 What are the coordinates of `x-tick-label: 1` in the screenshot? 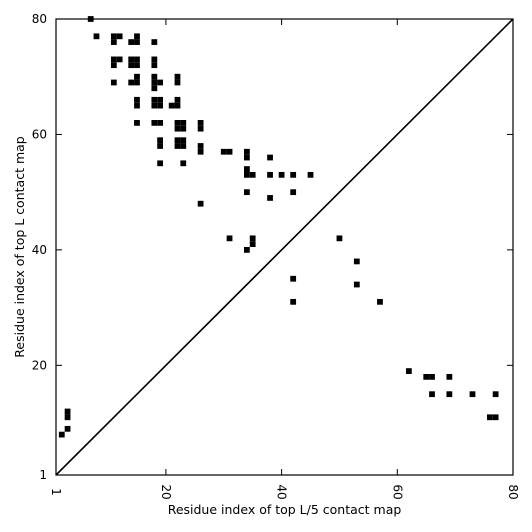 It's located at (56, 492).